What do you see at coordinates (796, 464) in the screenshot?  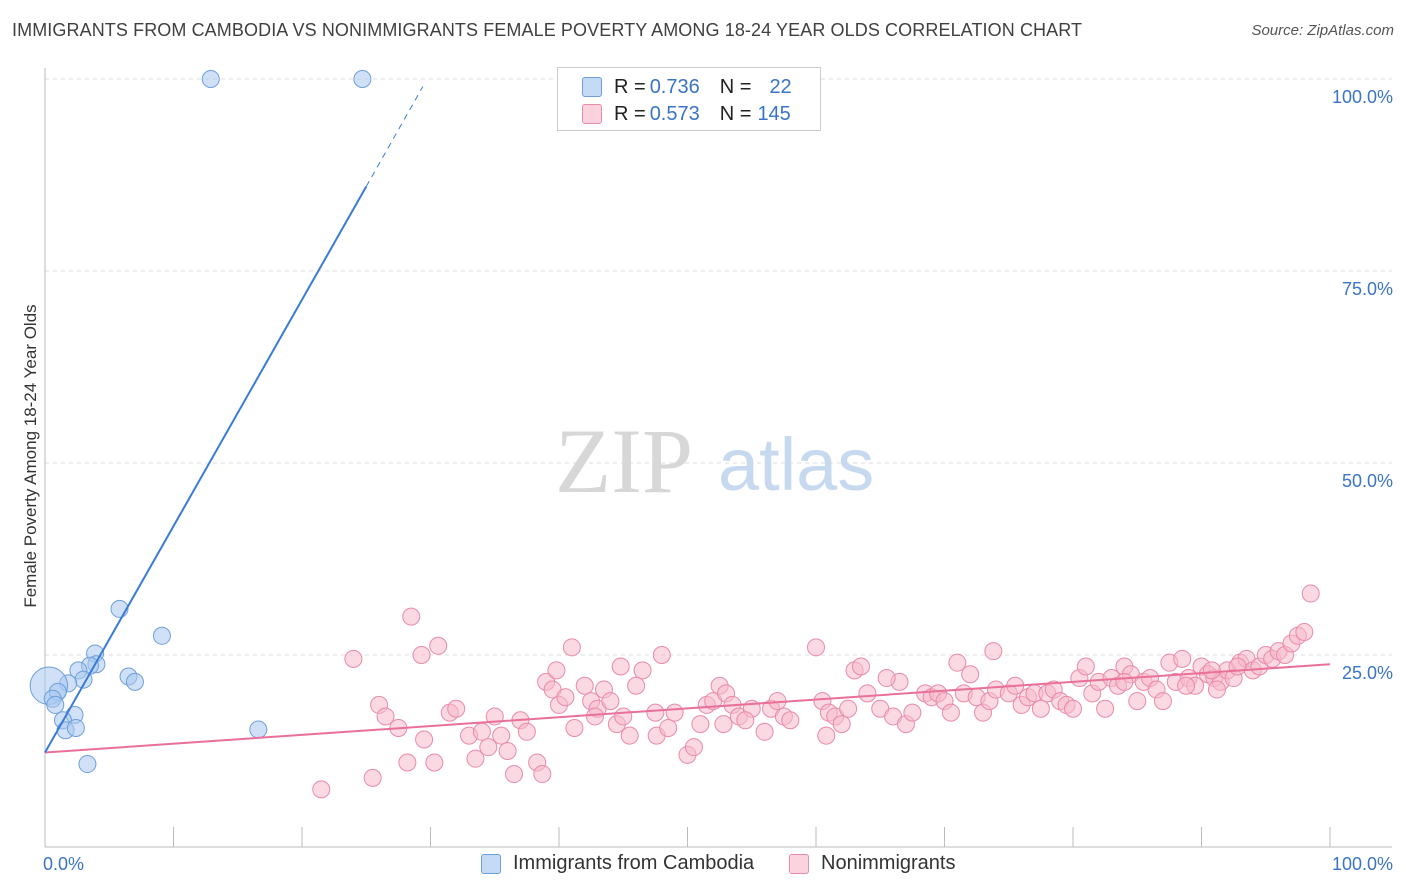 I see `watermark-atlas: atlas` at bounding box center [796, 464].